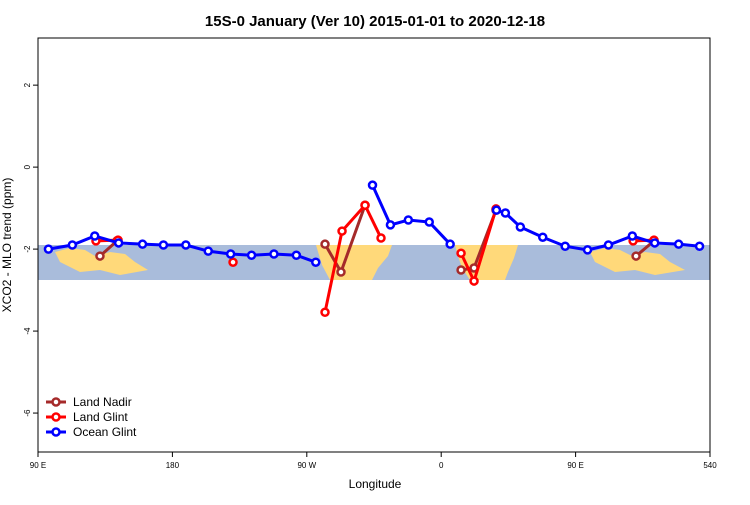 The height and width of the screenshot is (505, 750). Describe the element at coordinates (27, 166) in the screenshot. I see `y-tick-label: 0` at that location.